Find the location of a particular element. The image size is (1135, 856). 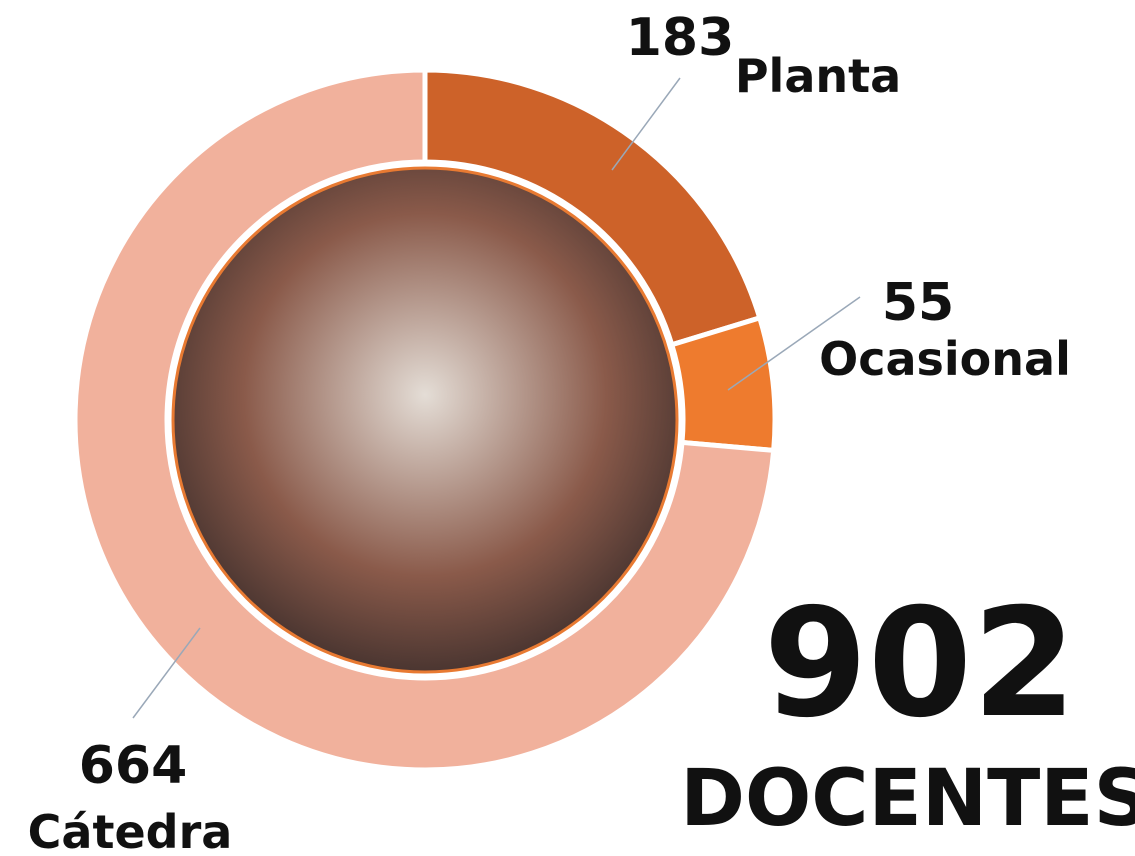

category-label: Planta is located at coordinates (818, 76).